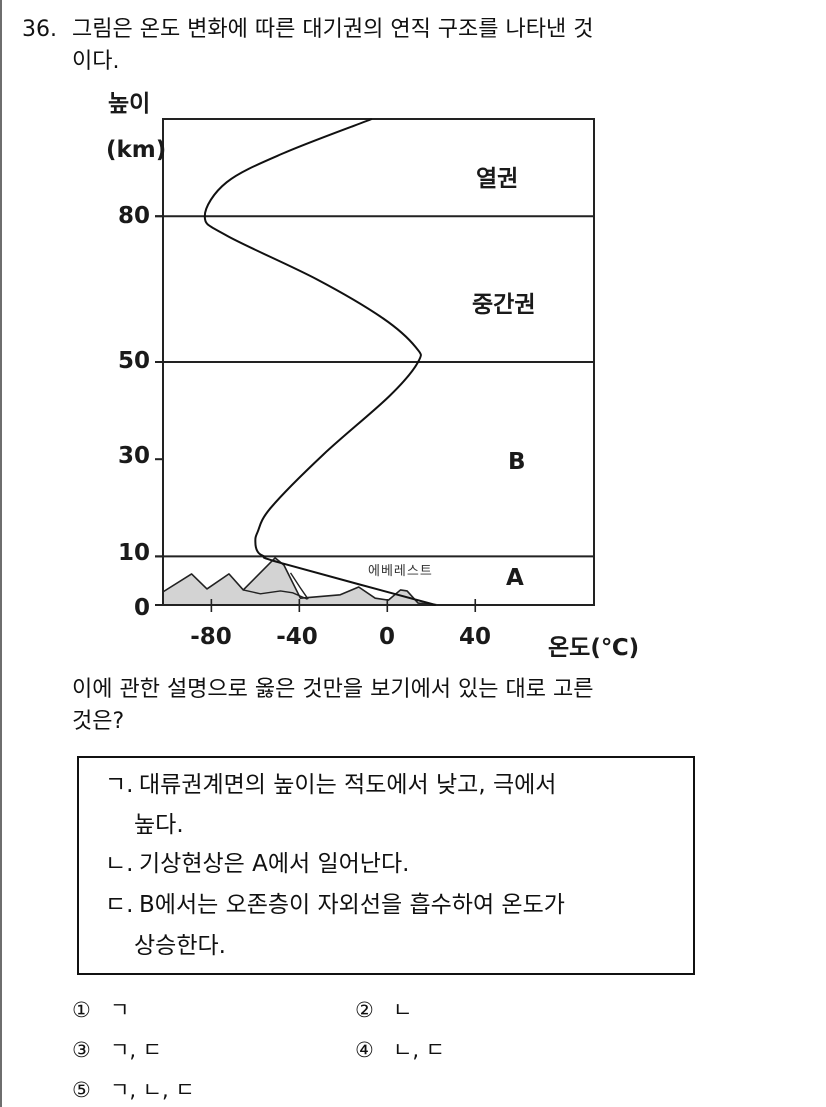  I want to click on page-left-border, so click(1, 553).